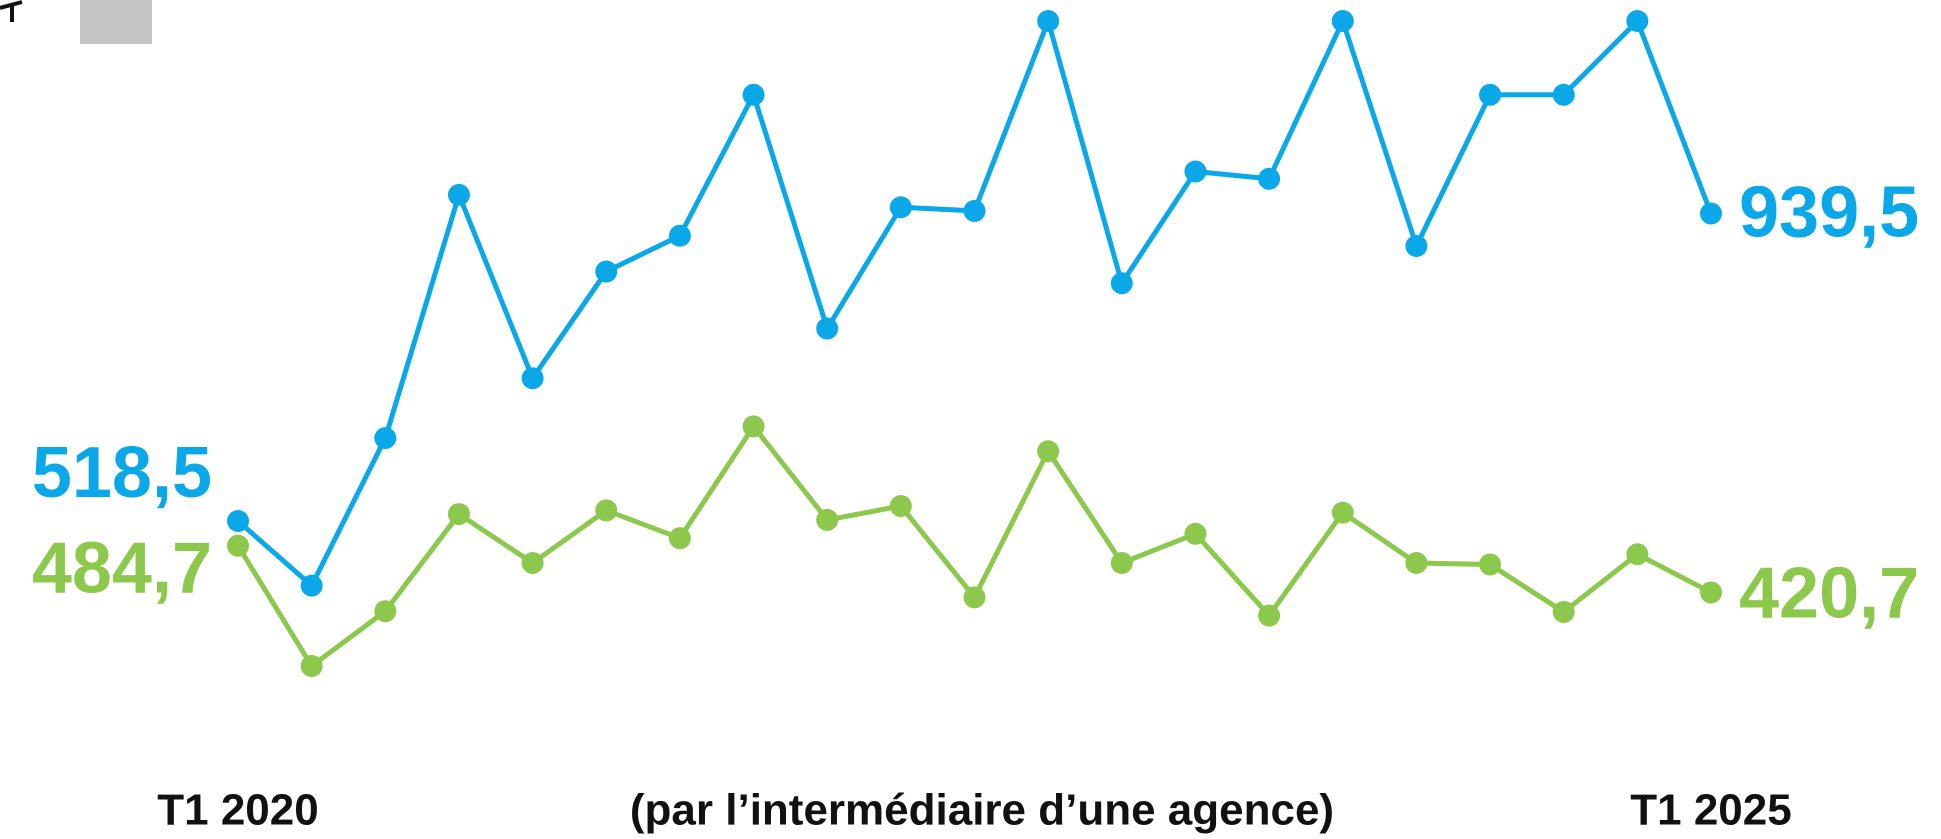 The height and width of the screenshot is (839, 1941). Describe the element at coordinates (11, 11) in the screenshot. I see `decor-glyph` at that location.